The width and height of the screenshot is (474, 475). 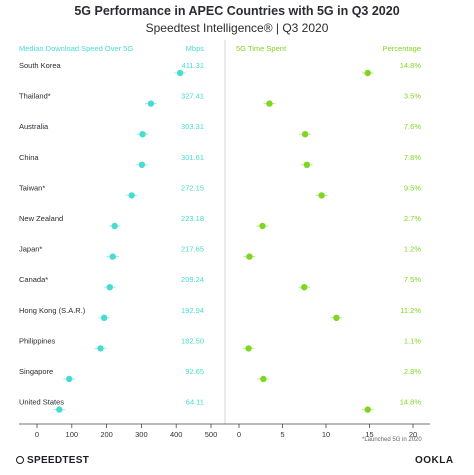 What do you see at coordinates (410, 310) in the screenshot?
I see `time-spent-value-label: 11.2%` at bounding box center [410, 310].